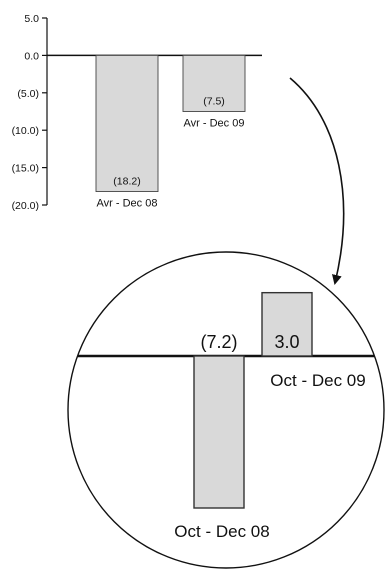 The width and height of the screenshot is (385, 573). Describe the element at coordinates (286, 342) in the screenshot. I see `bar-value-label: 3.0` at that location.